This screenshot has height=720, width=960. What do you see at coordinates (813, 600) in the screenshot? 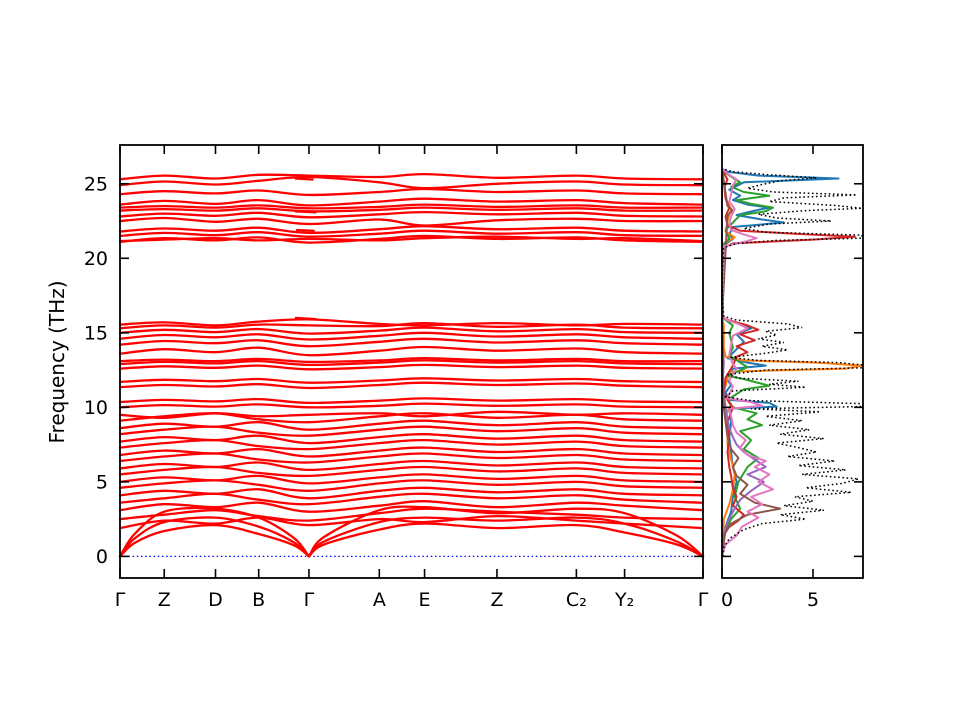
I see `dos-x-tick-label: 5` at bounding box center [813, 600].